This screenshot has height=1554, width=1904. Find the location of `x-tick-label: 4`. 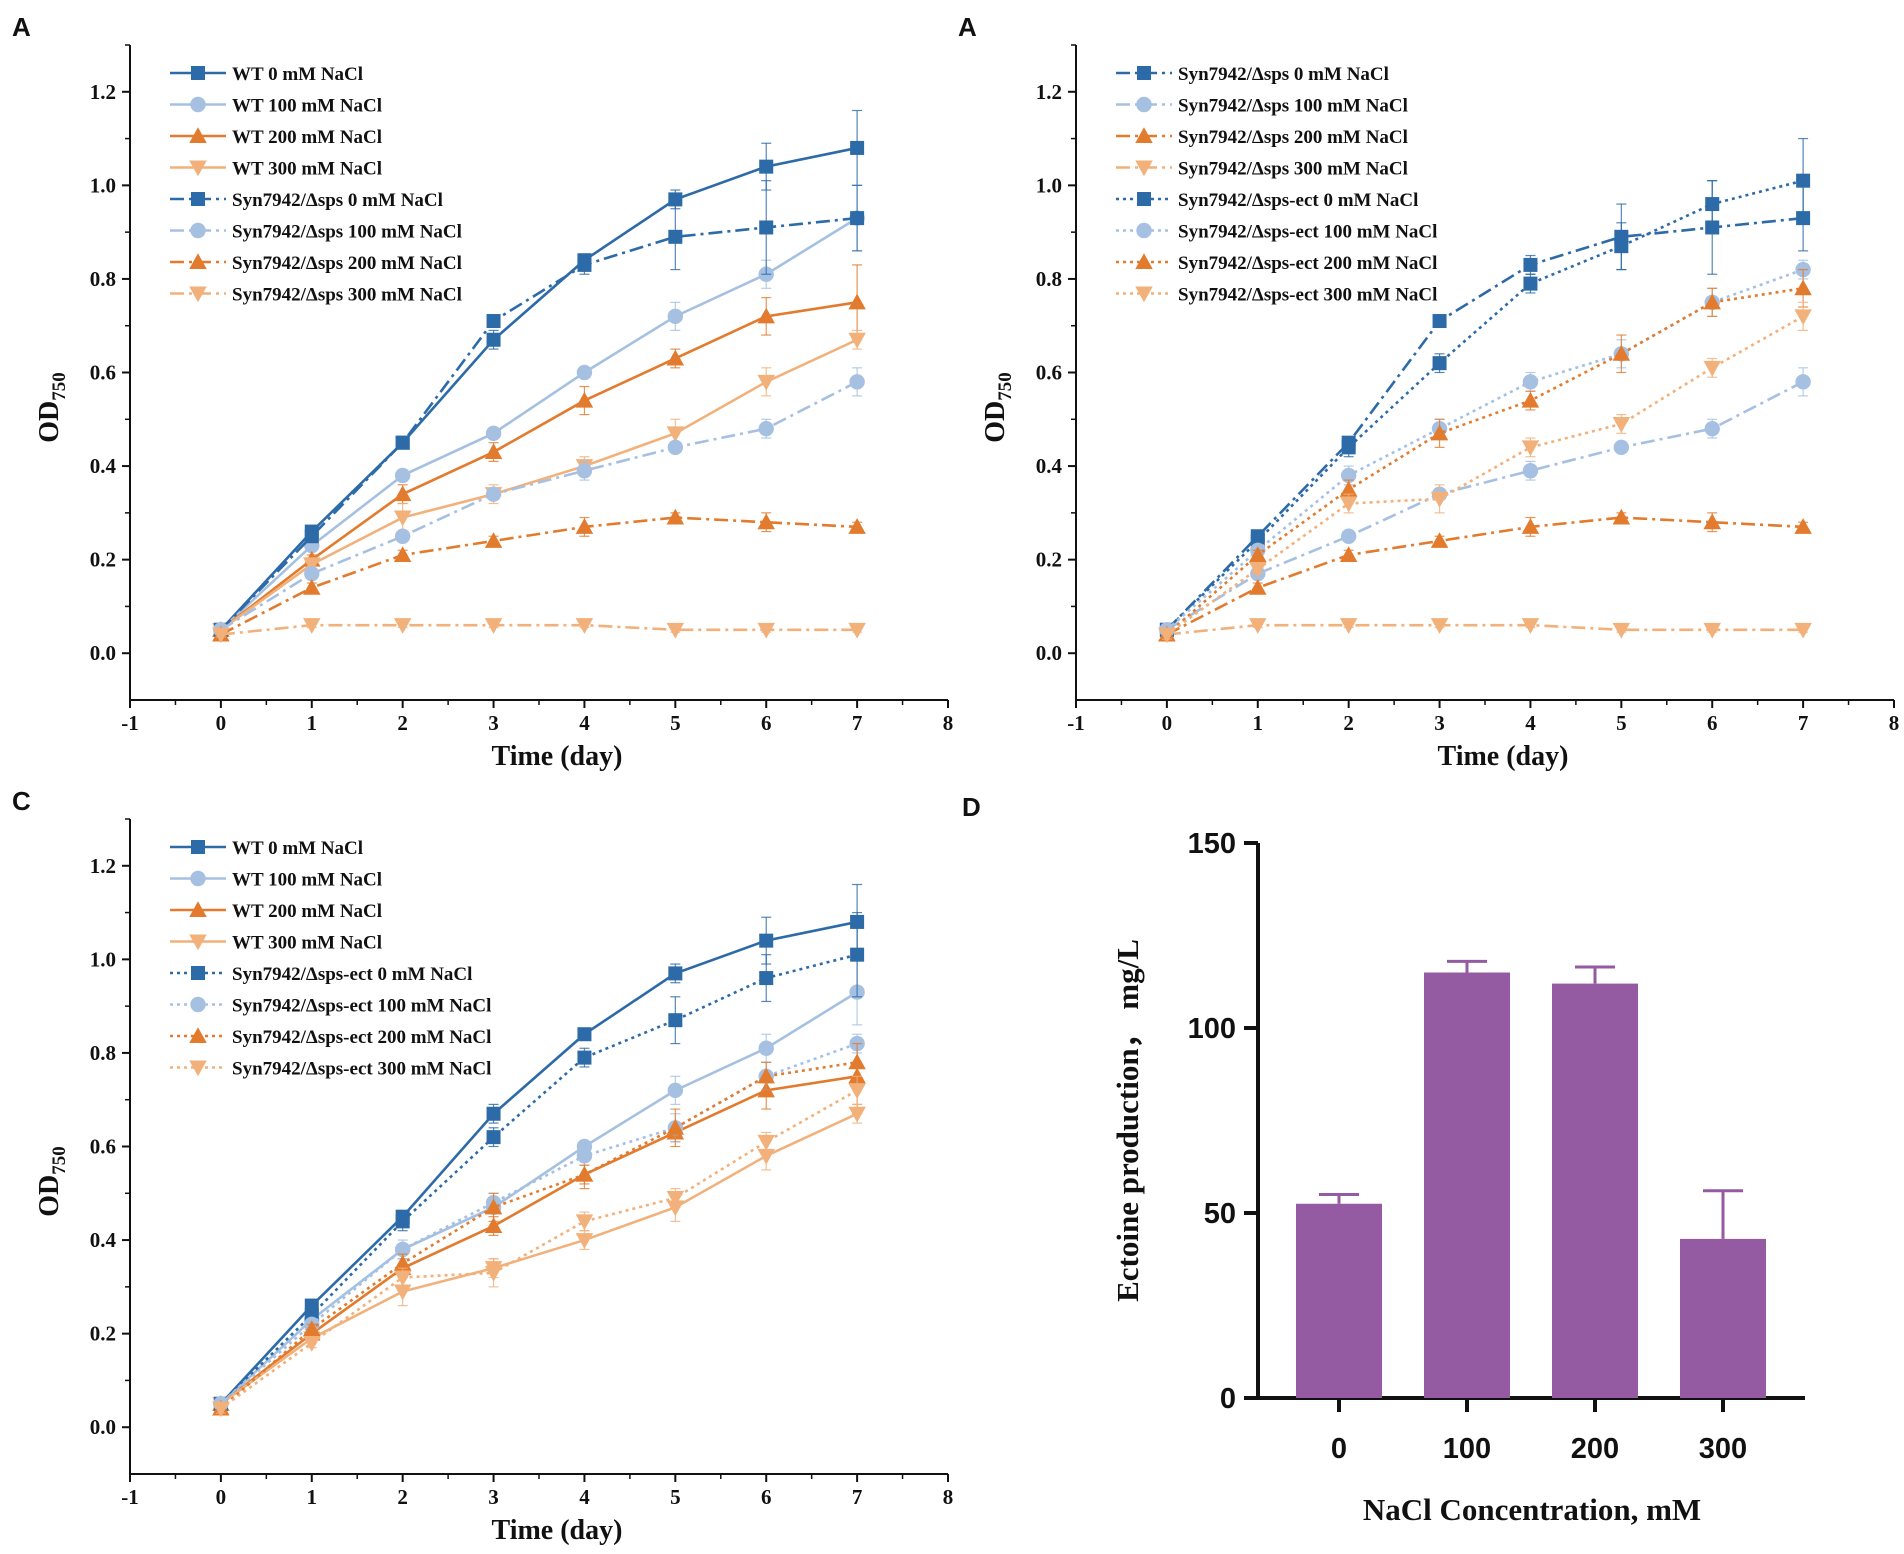

x-tick-label: 4 is located at coordinates (1530, 723).